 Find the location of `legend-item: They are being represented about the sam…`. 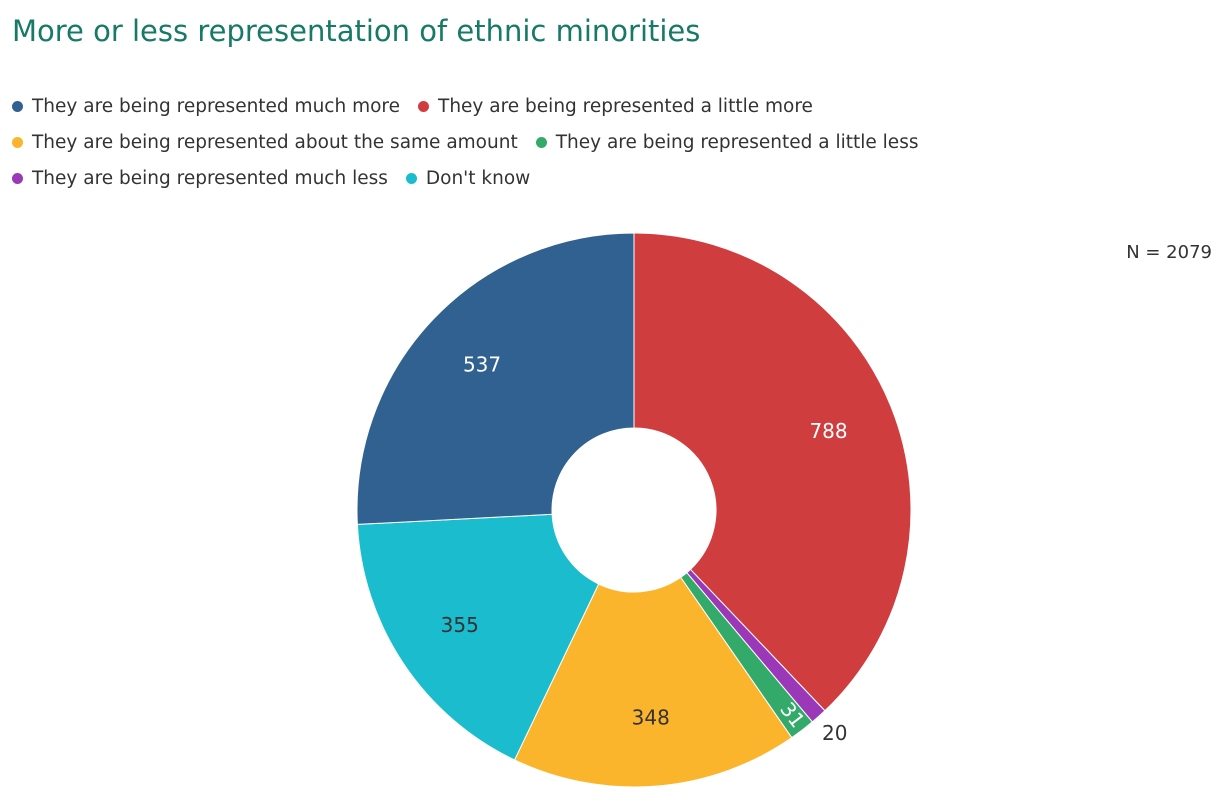

legend-item: They are being represented about the sam… is located at coordinates (265, 142).